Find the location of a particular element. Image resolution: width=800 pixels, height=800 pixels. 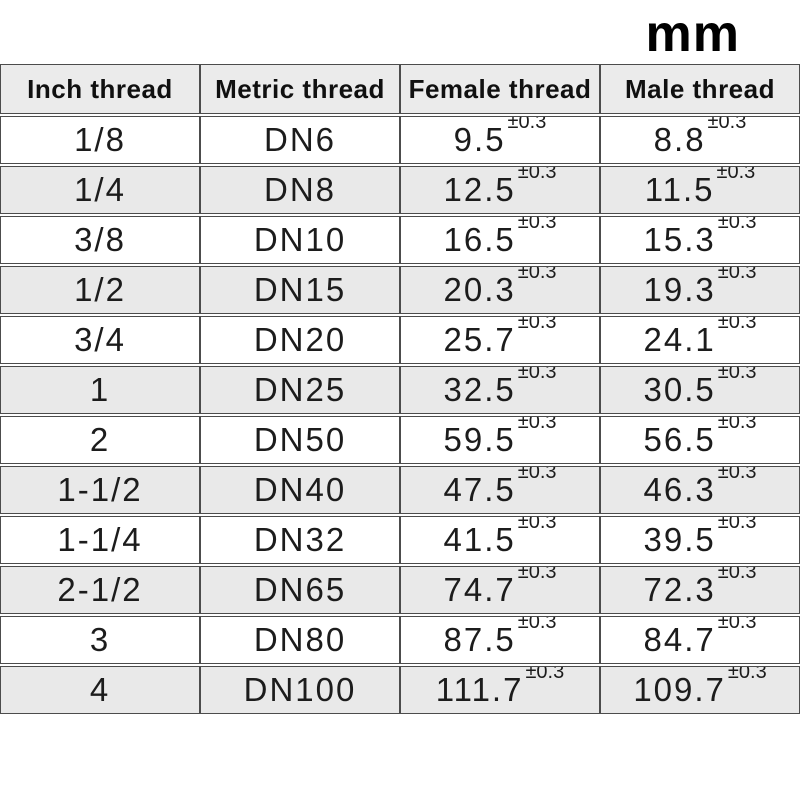

table-row: 1/4 DN8 12.5 ±0.3 11.5 ±0.3 is located at coordinates (400, 190).